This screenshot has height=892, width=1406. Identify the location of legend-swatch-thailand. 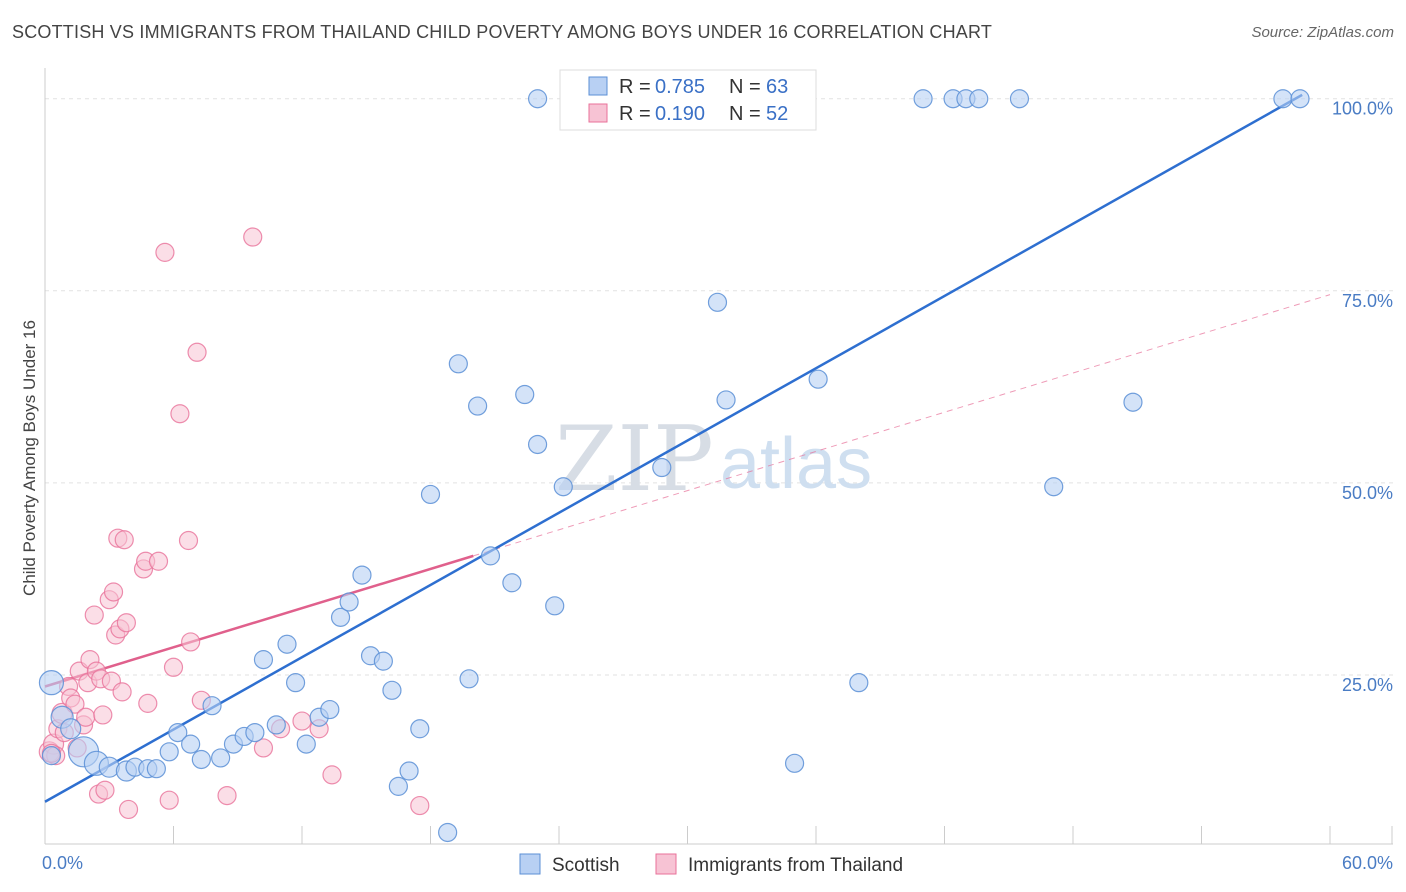
(598, 113).